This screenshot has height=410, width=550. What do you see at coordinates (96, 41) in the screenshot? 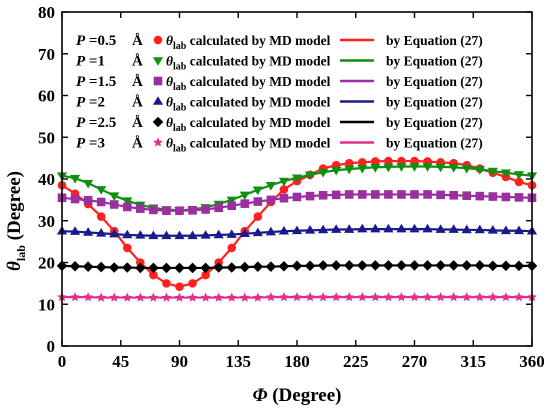
I see `legend-p-label: P =0.5` at bounding box center [96, 41].